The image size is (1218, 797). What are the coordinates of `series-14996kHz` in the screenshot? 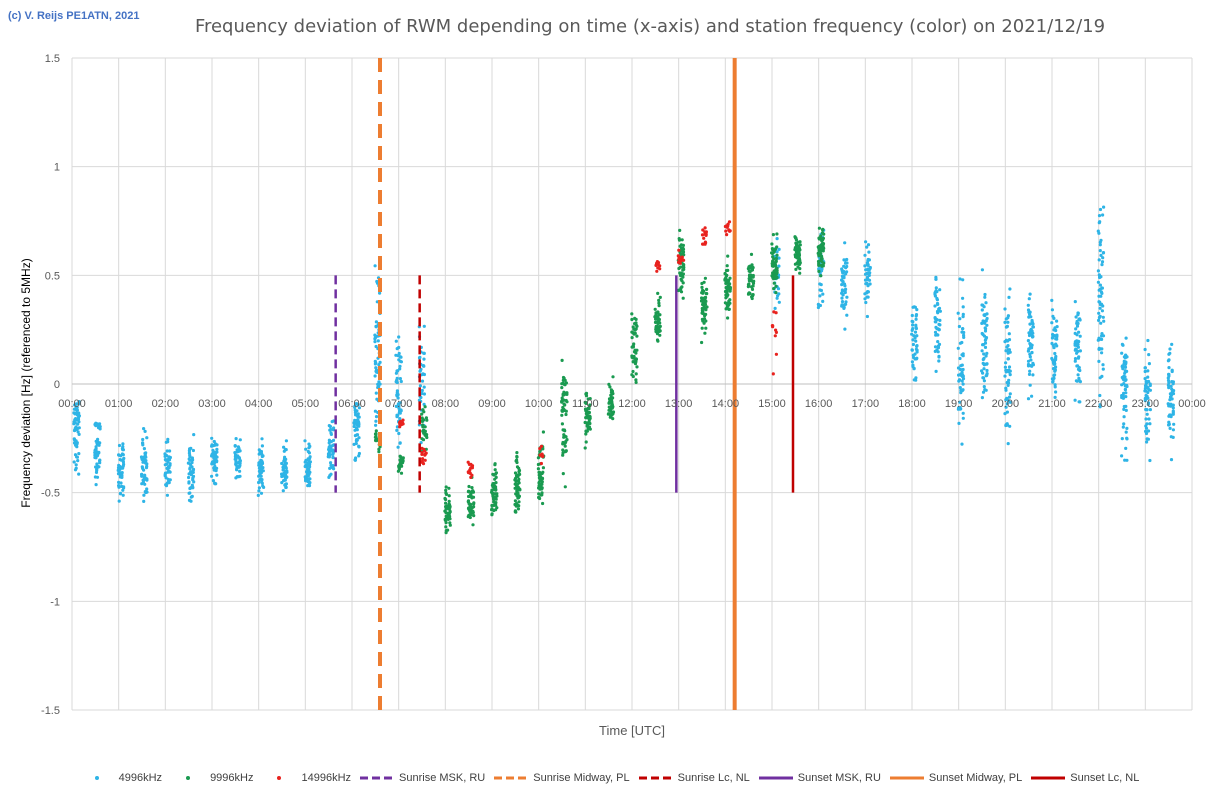 It's located at (588, 349).